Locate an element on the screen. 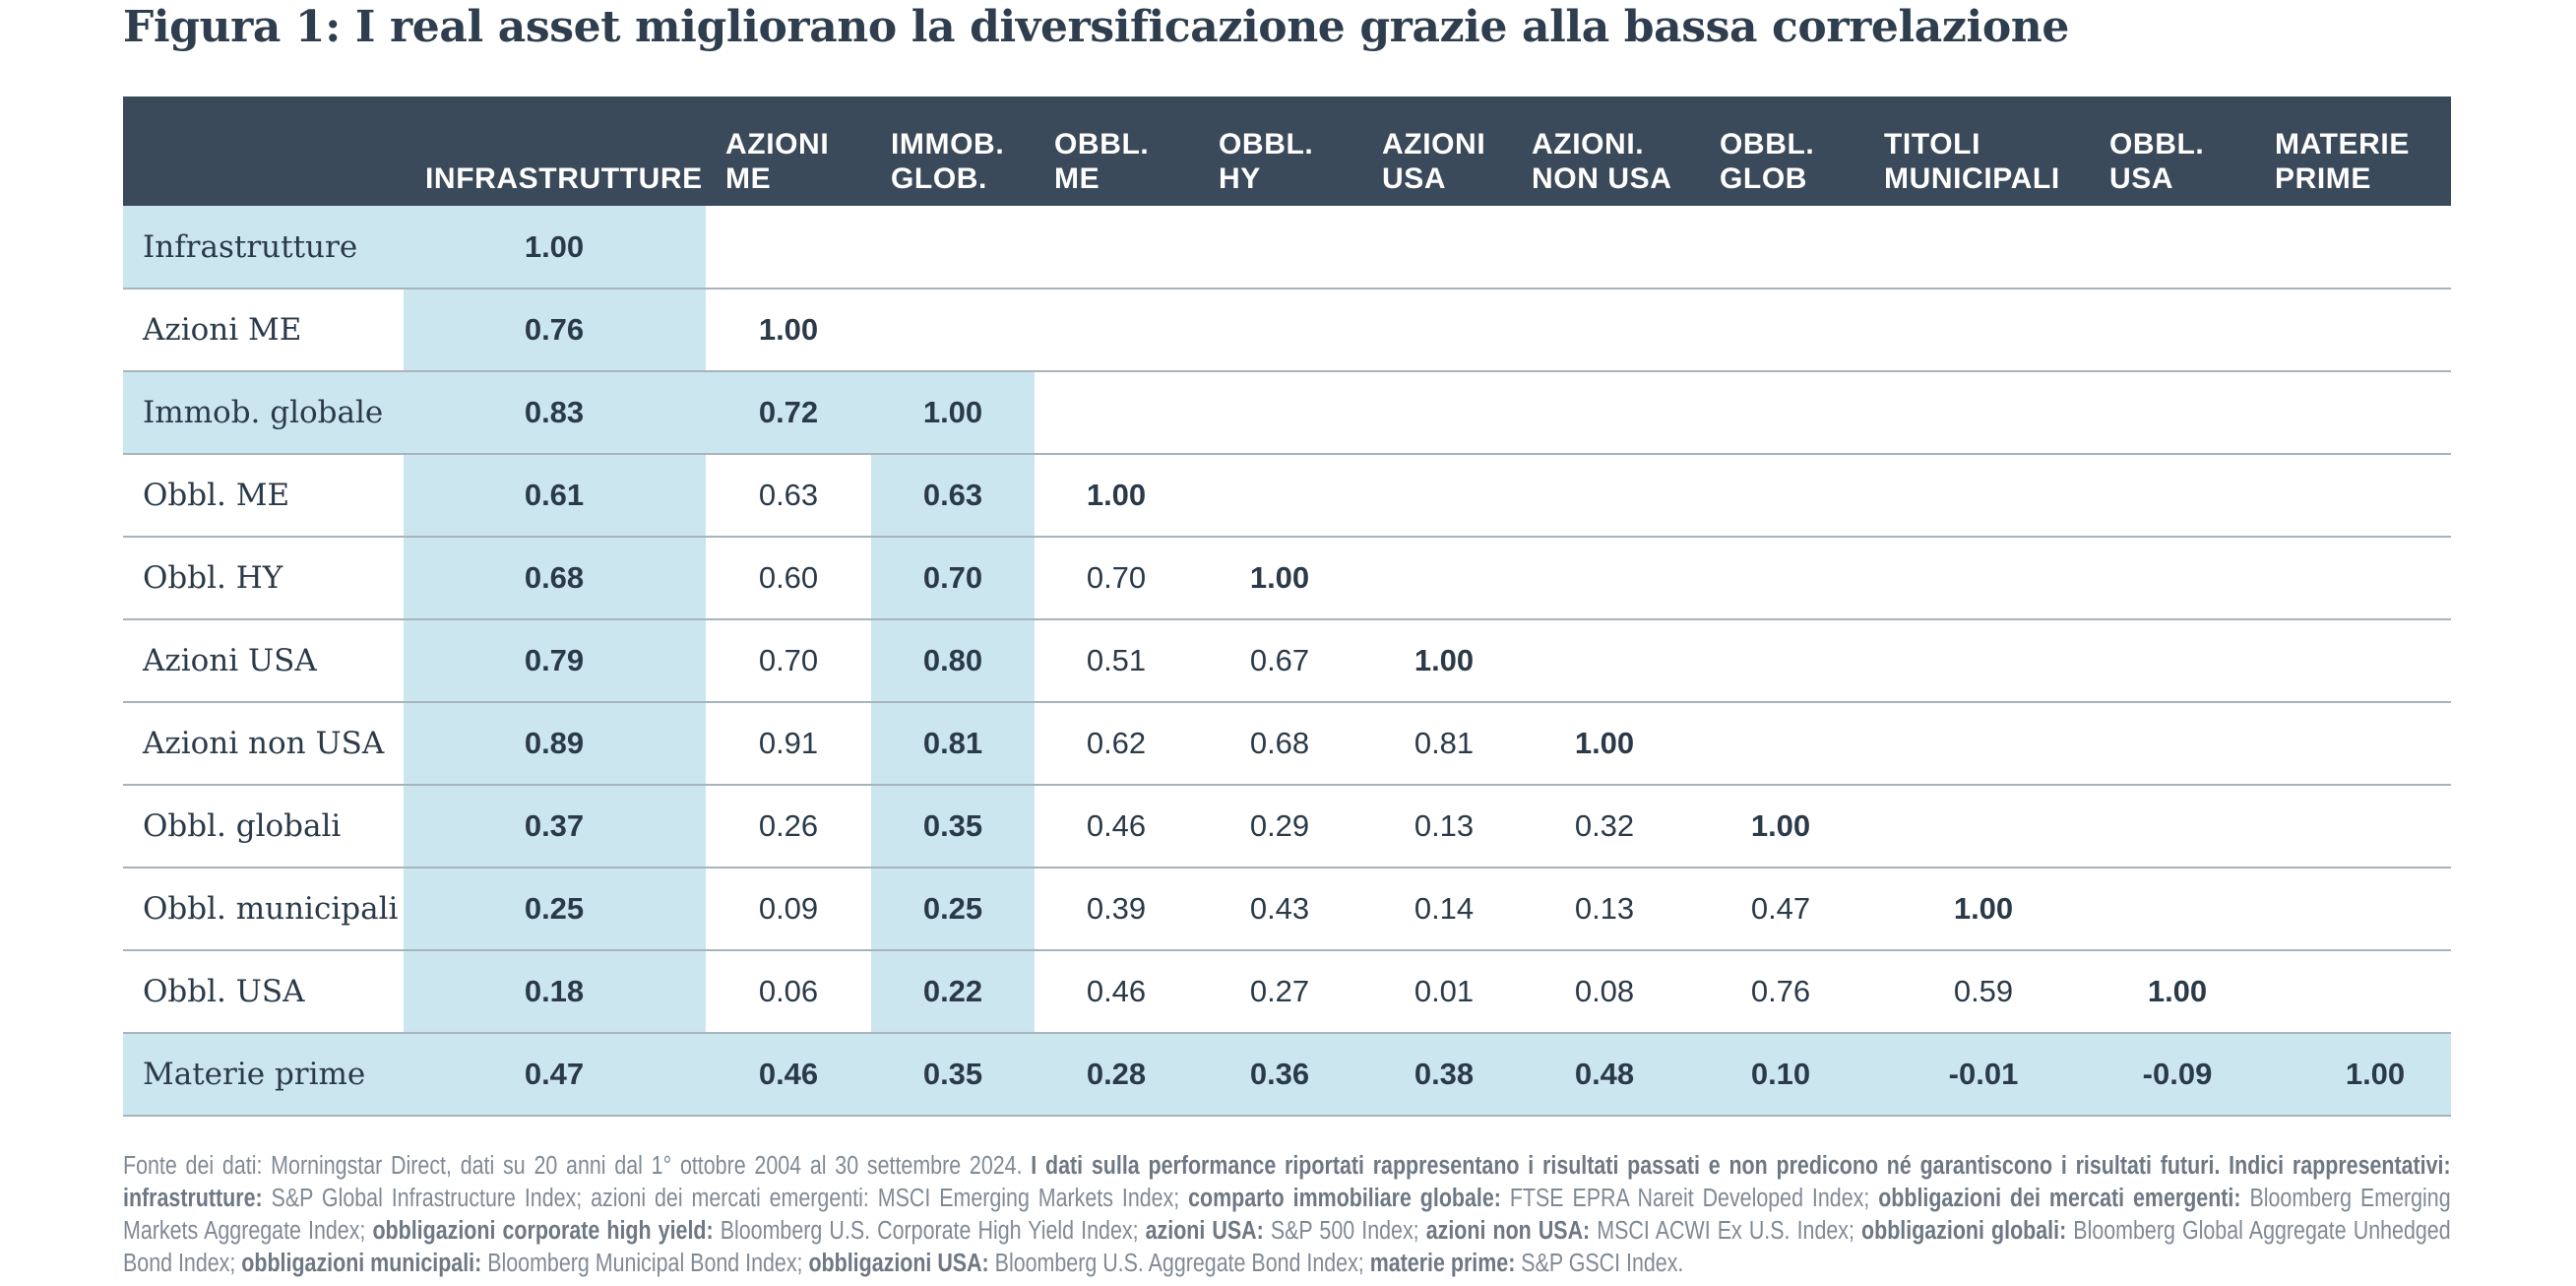 The image size is (2576, 1286). correlation-value: -0.01 is located at coordinates (1983, 1074).